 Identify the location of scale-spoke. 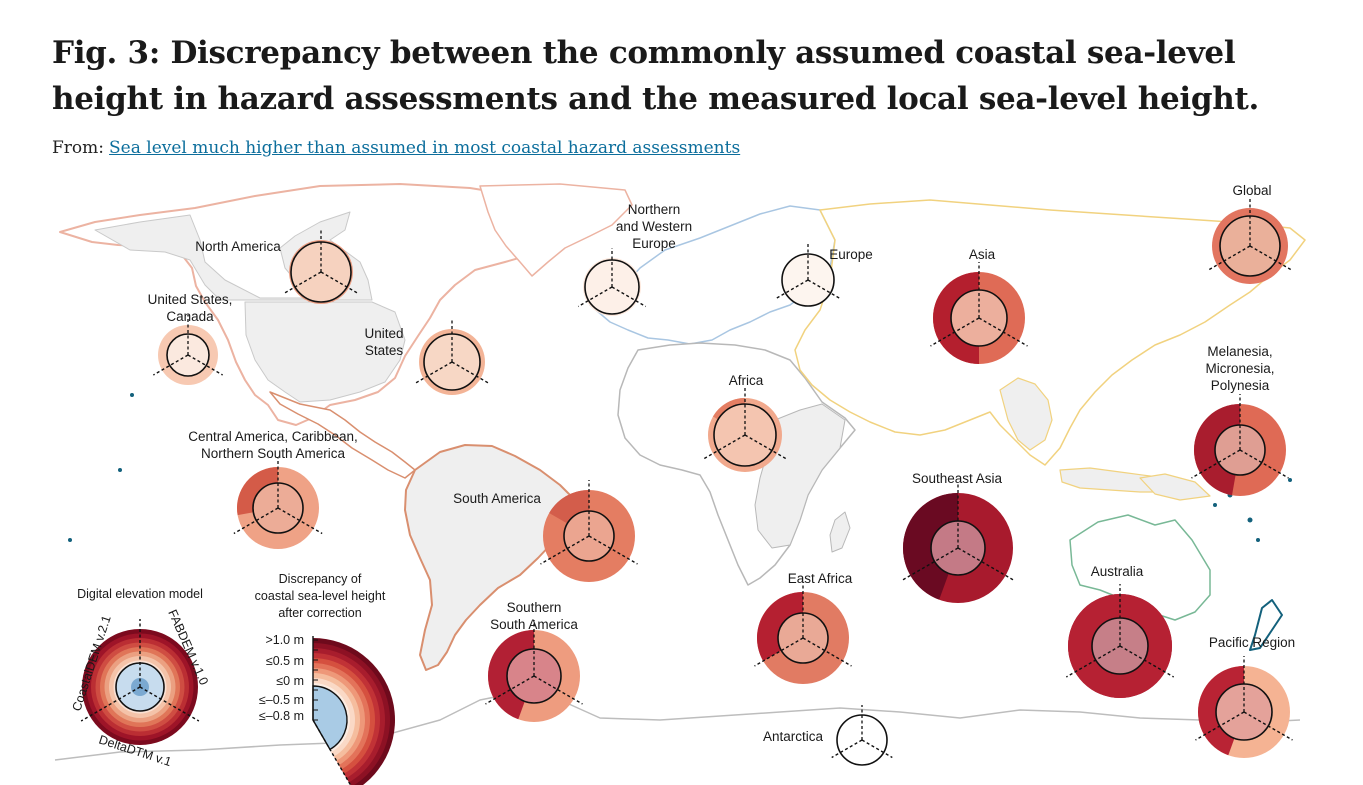
(332, 752).